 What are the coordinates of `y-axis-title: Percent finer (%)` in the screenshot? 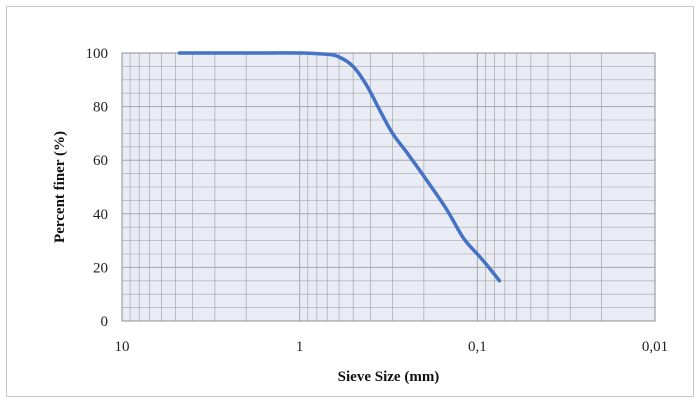 It's located at (60, 187).